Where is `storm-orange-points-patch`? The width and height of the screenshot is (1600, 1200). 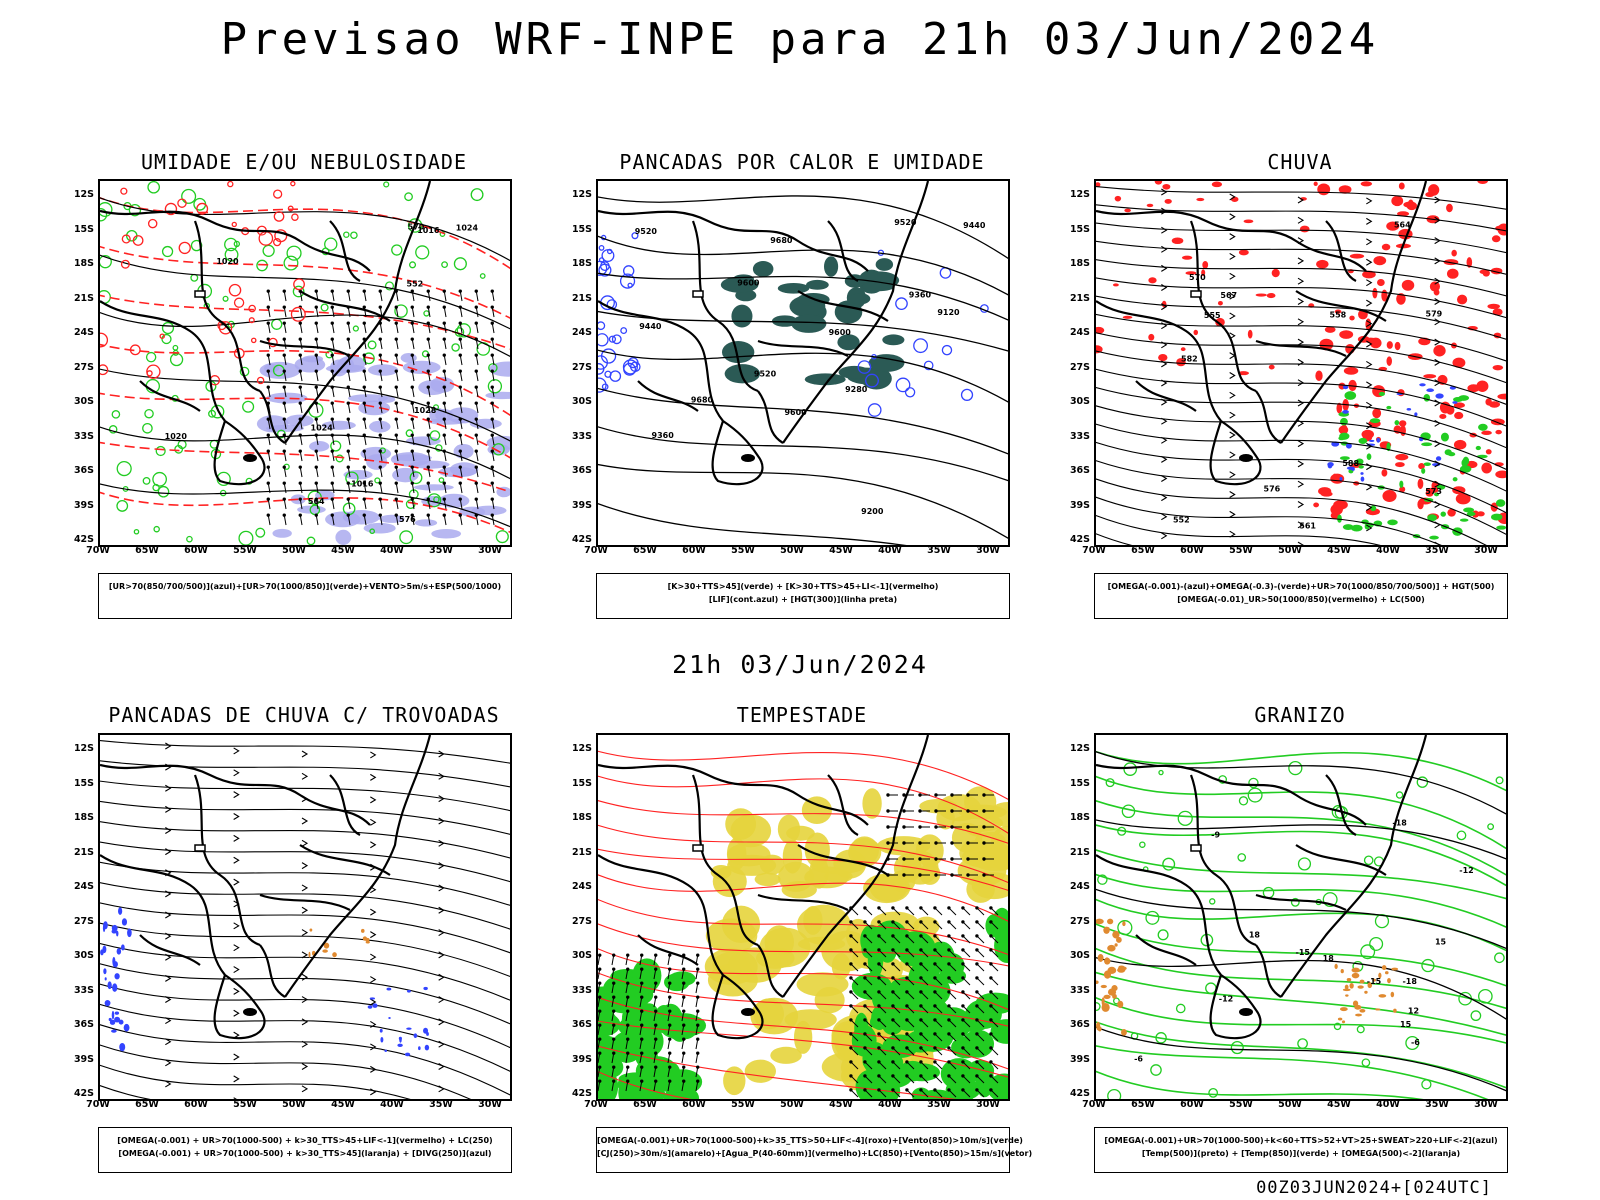 storm-orange-points-patch is located at coordinates (367, 939).